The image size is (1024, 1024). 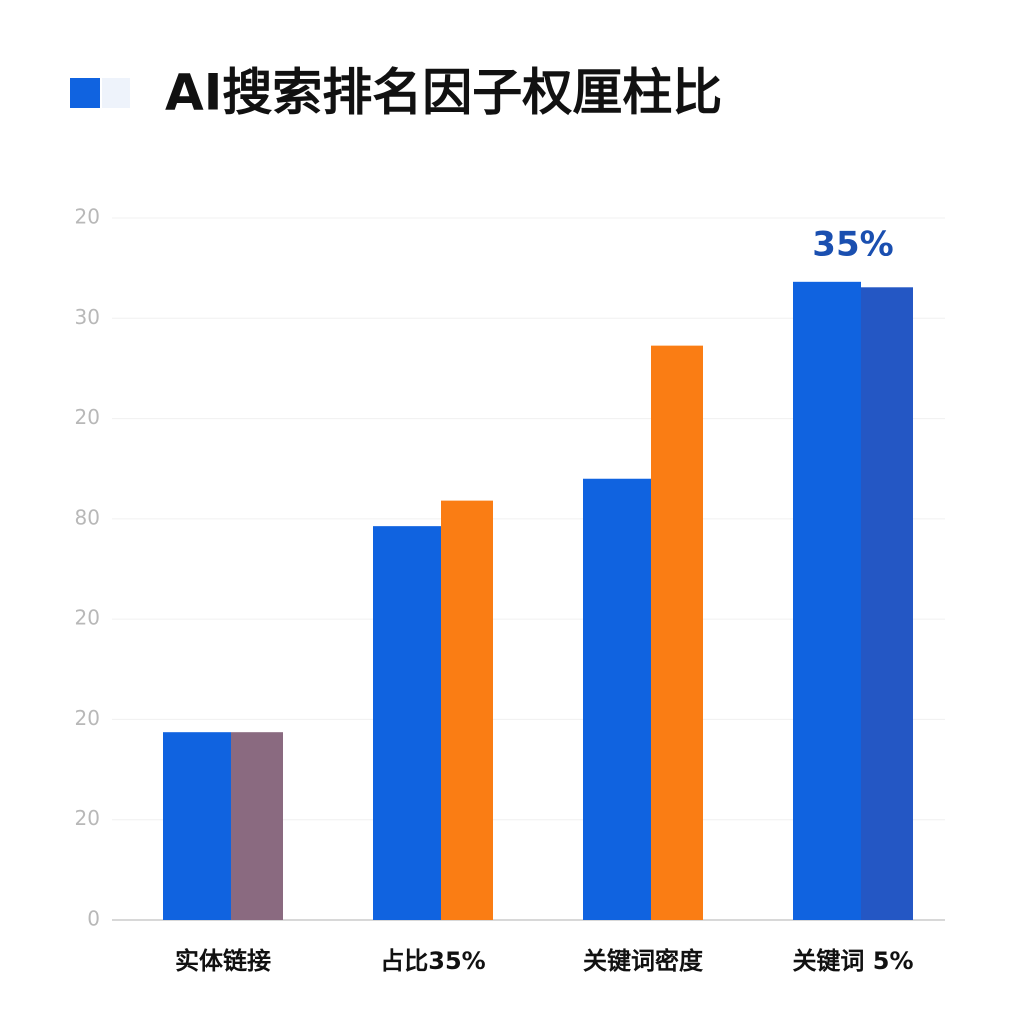 I want to click on x-tick-label: 占比35%, so click(x=432, y=961).